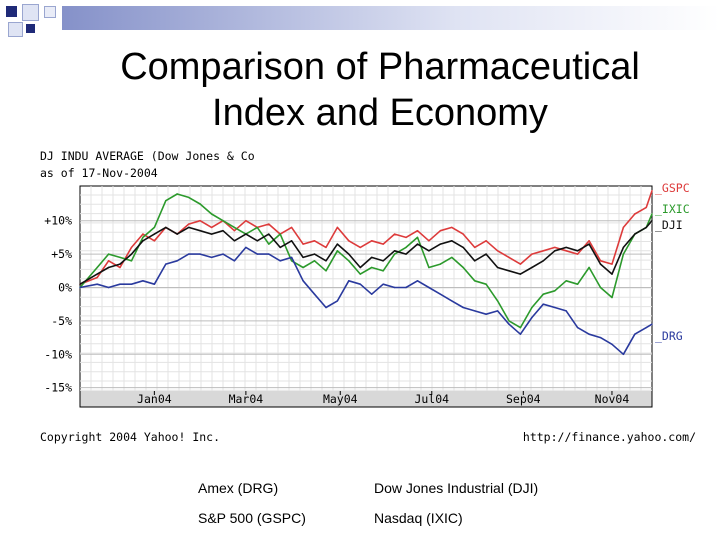 The height and width of the screenshot is (540, 720). Describe the element at coordinates (456, 488) in the screenshot. I see `legend-dji: Dow Jones Industrial (DJI)` at that location.